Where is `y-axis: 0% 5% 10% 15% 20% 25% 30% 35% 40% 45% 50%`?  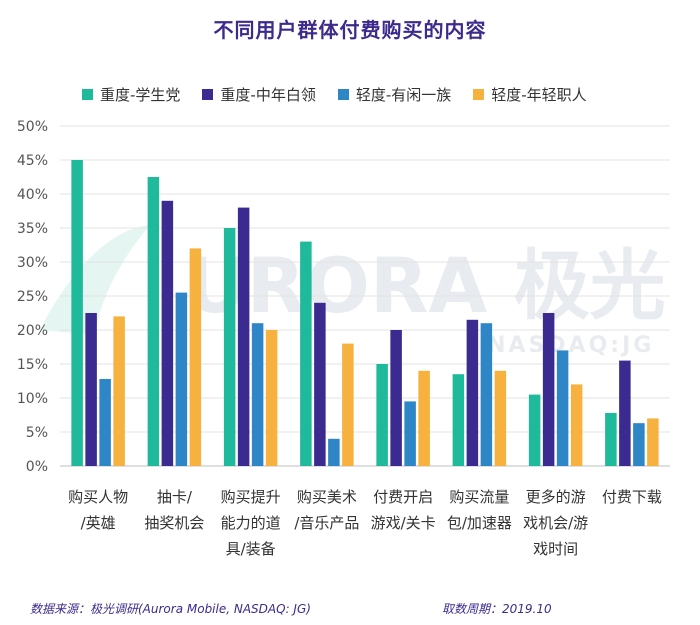
y-axis: 0% 5% 10% 15% 20% 25% 30% 35% 40% 45% 50% is located at coordinates (32, 297).